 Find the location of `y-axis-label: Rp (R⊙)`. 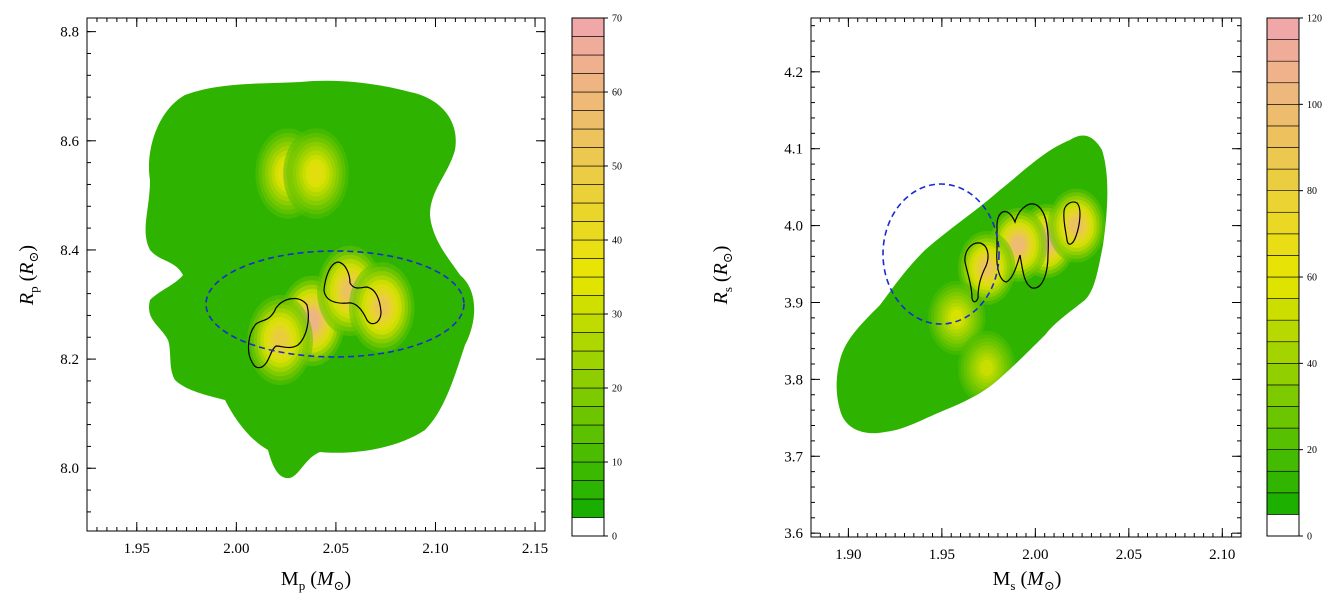

y-axis-label: Rp (R⊙) is located at coordinates (28, 275).